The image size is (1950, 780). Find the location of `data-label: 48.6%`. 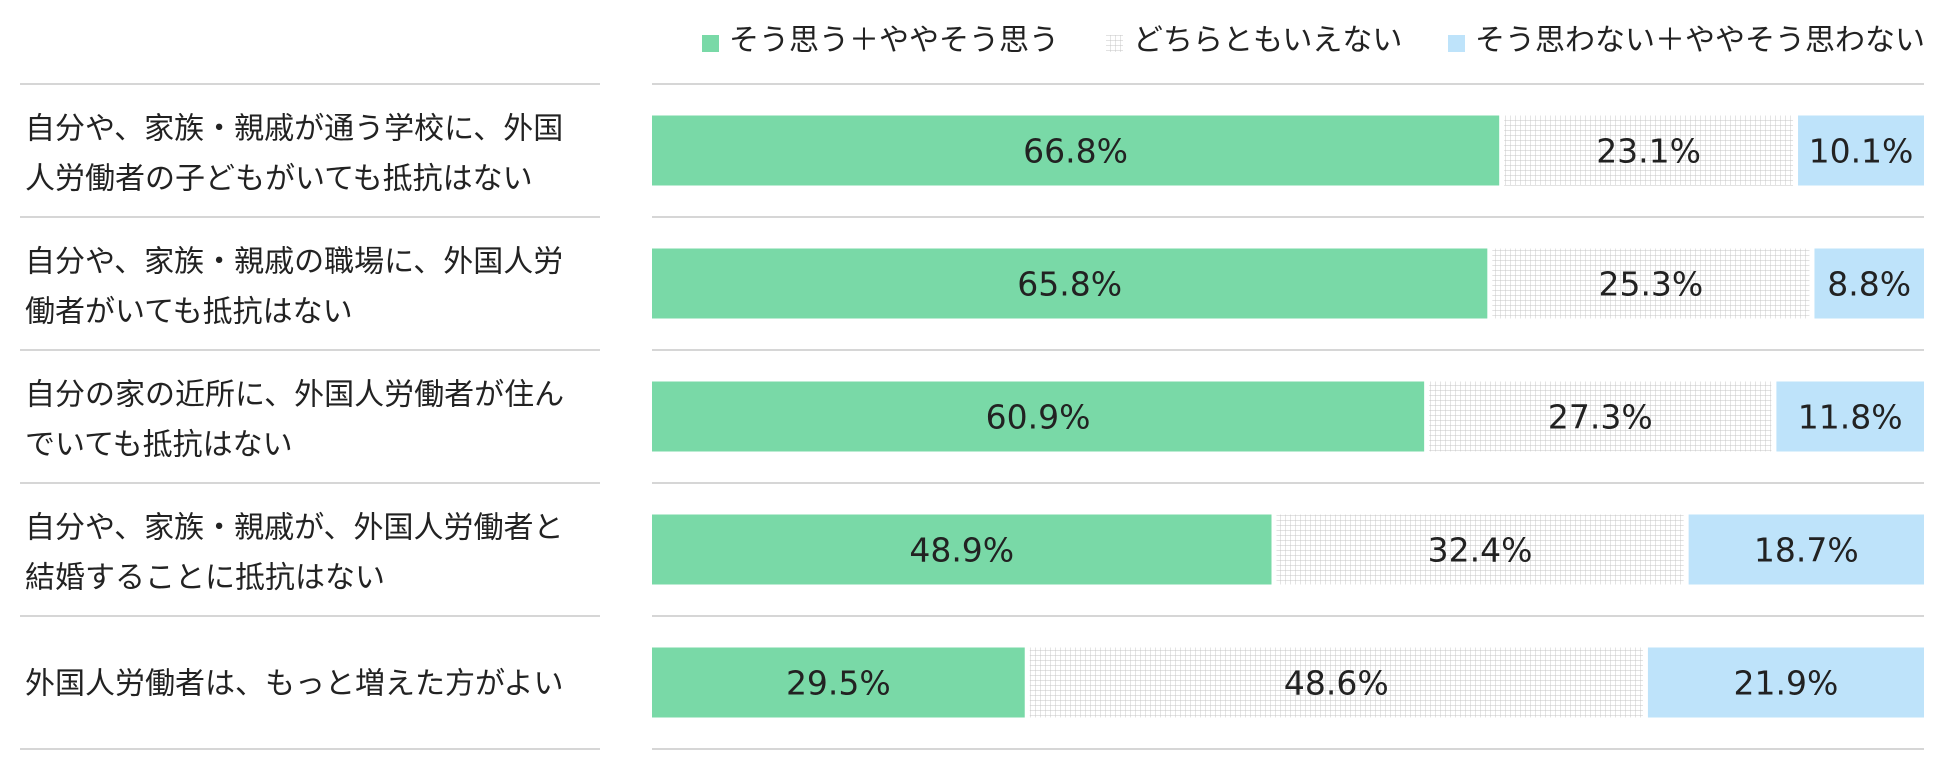

data-label: 48.6% is located at coordinates (1336, 683).